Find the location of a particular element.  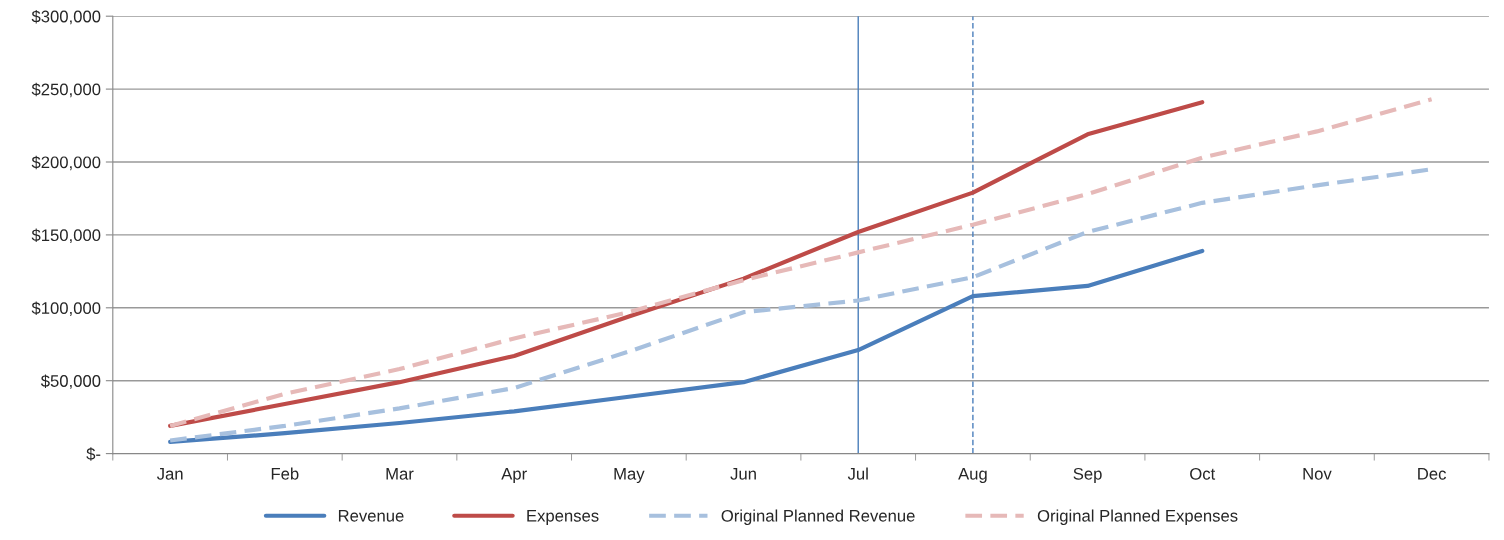

y-tick-label: $200,000 is located at coordinates (66, 163).